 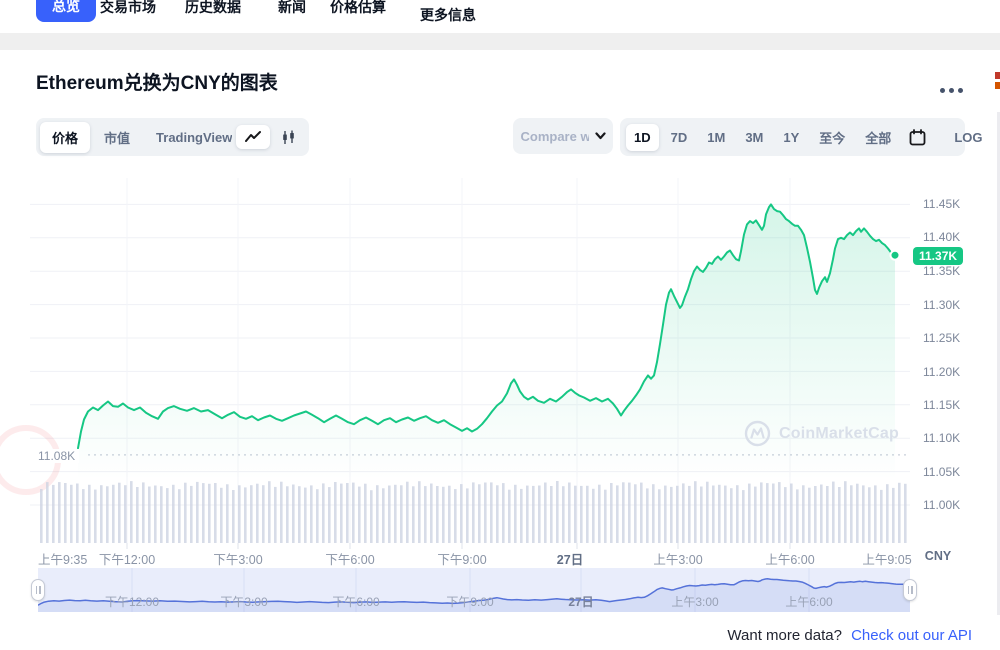 I want to click on x-axis-tick: 上午9:35, so click(x=63, y=560).